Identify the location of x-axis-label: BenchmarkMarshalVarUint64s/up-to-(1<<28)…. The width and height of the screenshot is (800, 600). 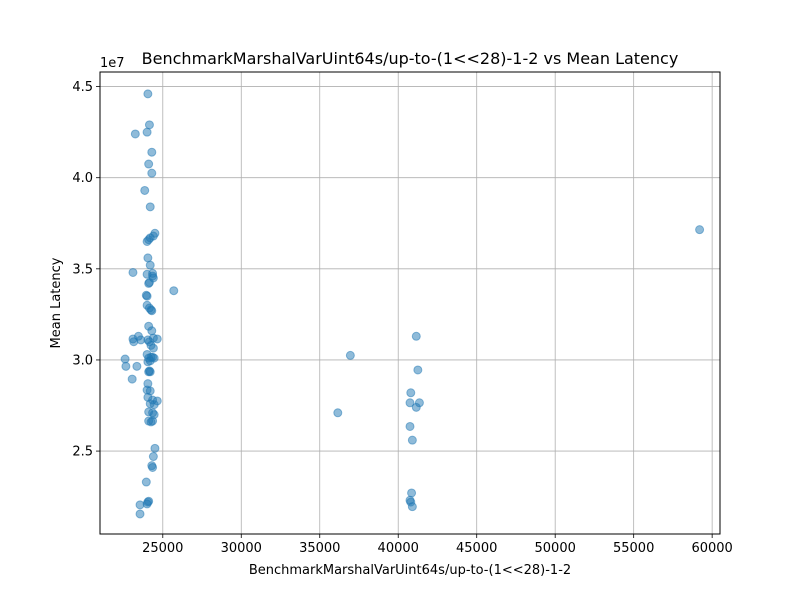
(410, 570).